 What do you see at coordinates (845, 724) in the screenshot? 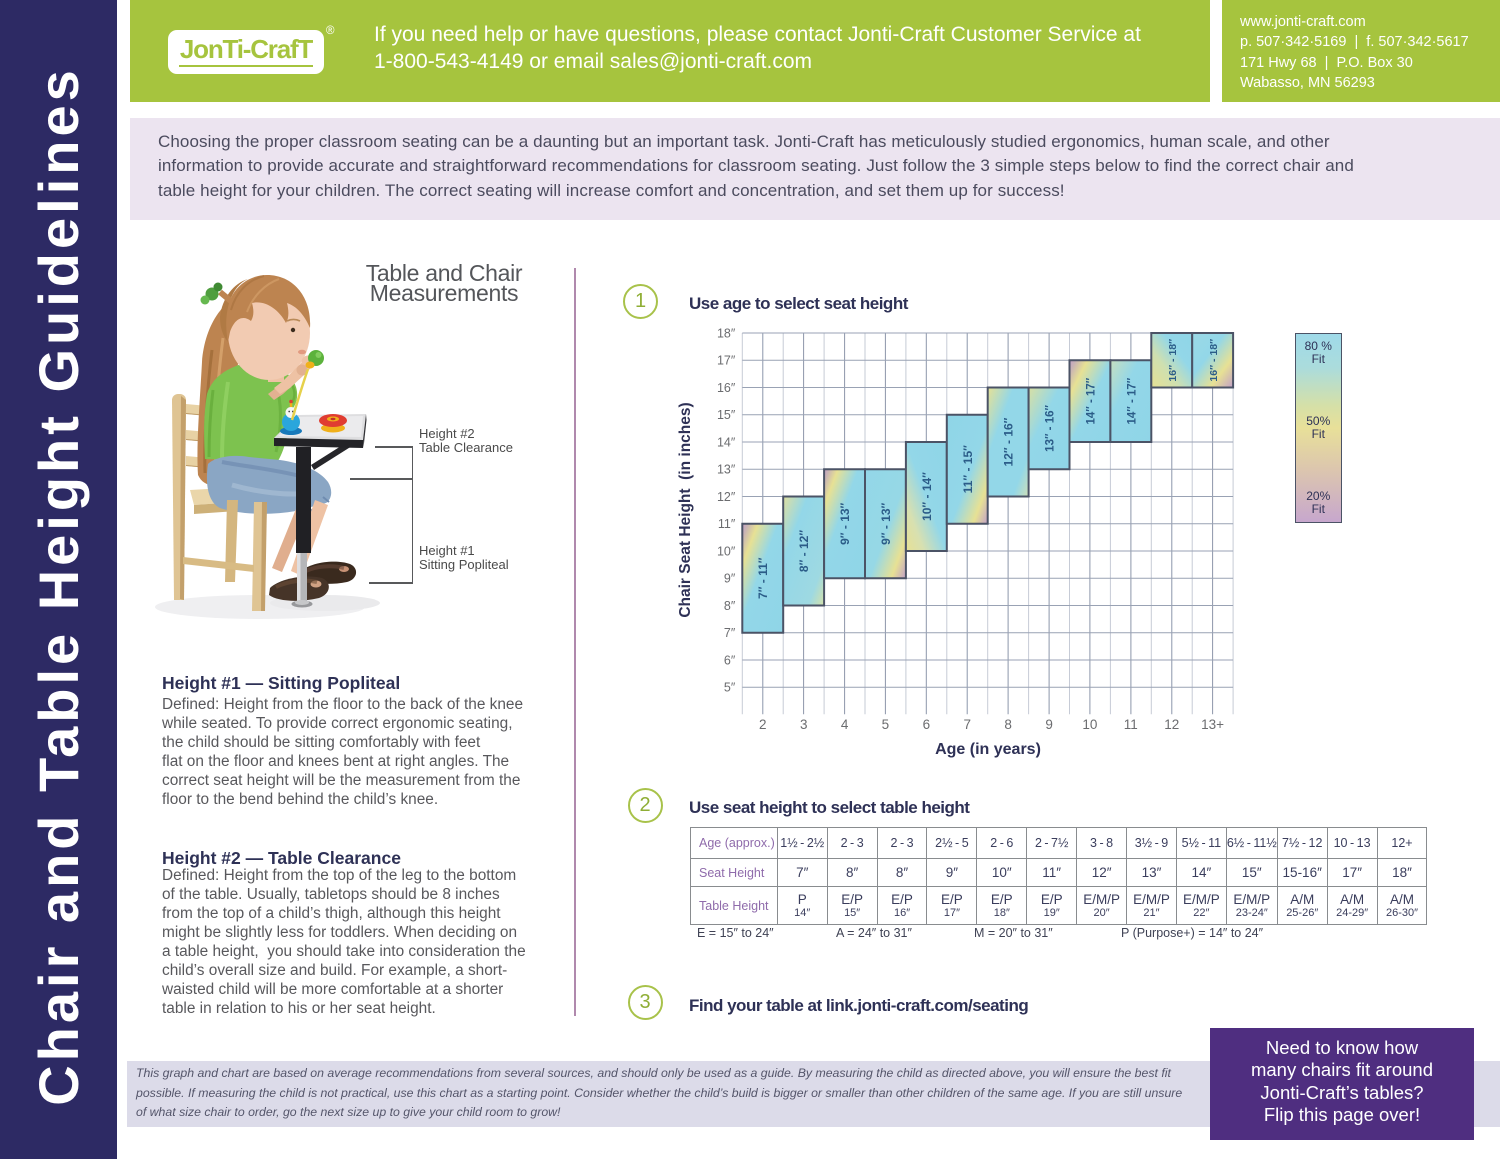
I see `svg-text: 4` at bounding box center [845, 724].